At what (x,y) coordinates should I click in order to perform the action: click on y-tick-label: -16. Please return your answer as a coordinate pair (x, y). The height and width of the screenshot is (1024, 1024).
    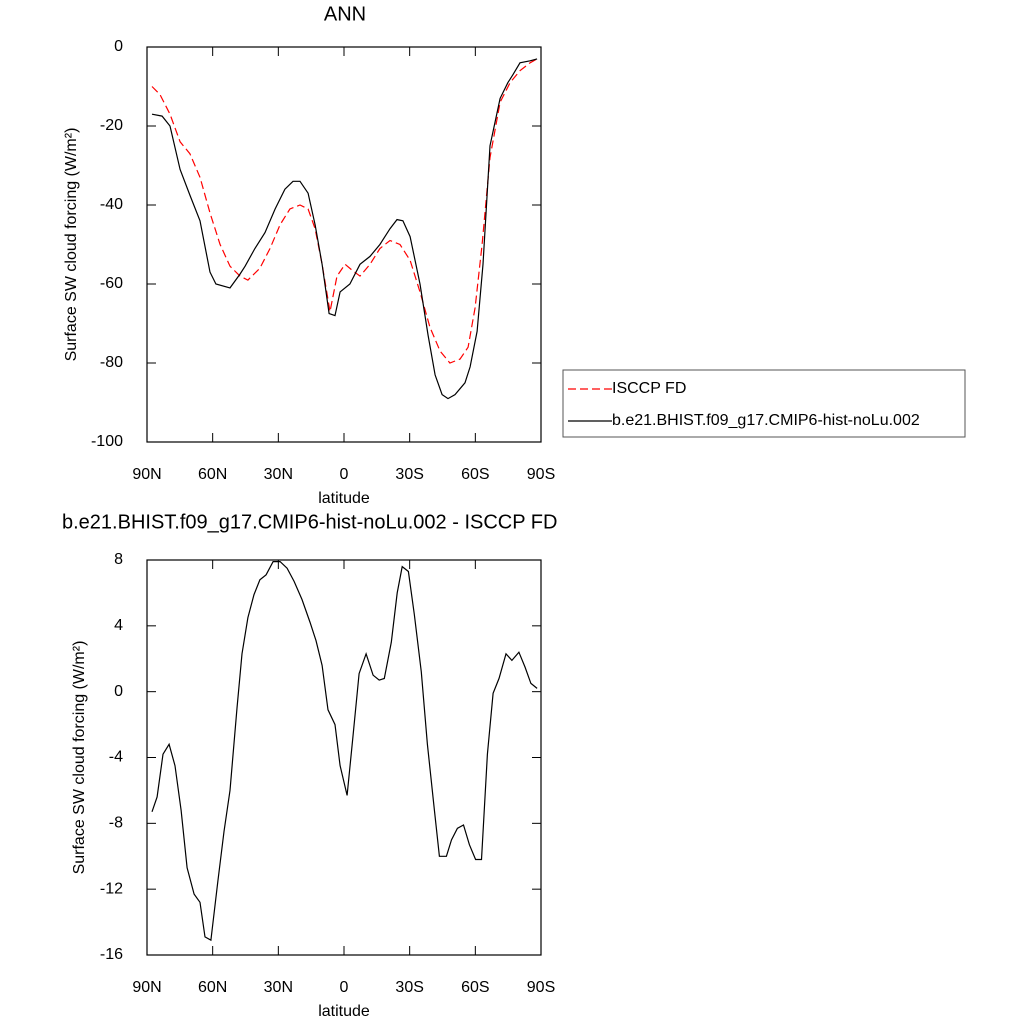
    Looking at the image, I should click on (111, 954).